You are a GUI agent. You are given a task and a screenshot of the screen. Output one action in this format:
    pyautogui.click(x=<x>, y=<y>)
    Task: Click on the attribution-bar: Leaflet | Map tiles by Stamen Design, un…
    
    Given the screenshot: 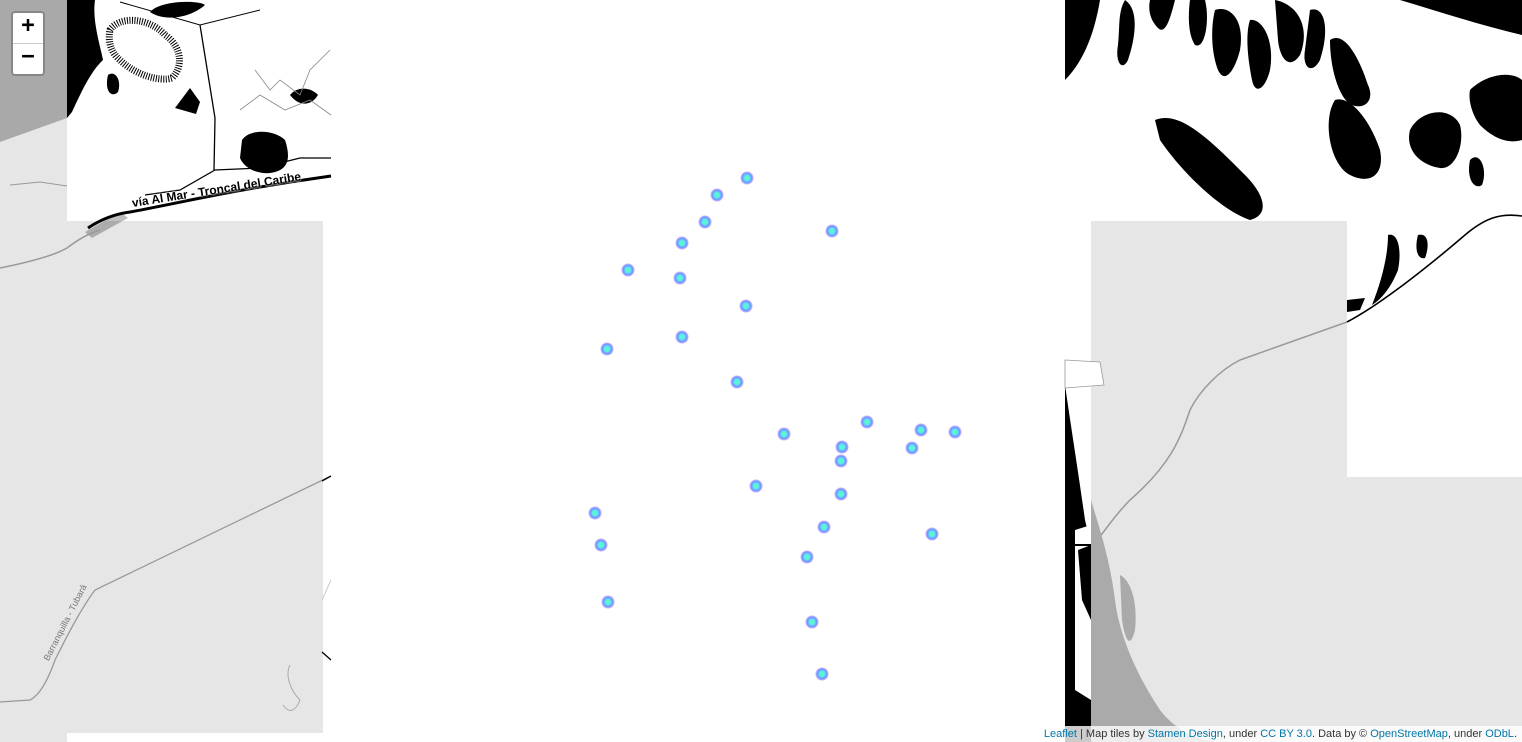 What is the action you would take?
    pyautogui.click(x=1280, y=734)
    